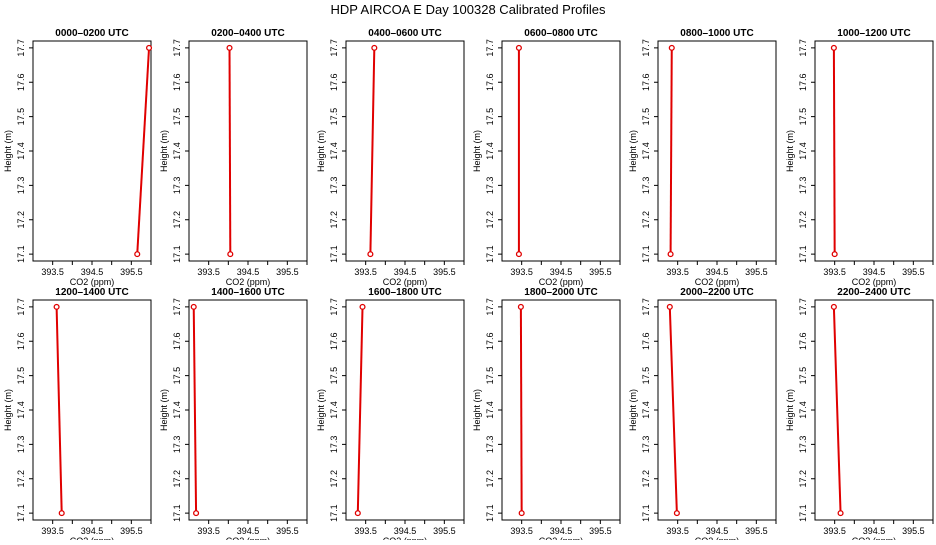 This screenshot has width=936, height=545. What do you see at coordinates (91, 292) in the screenshot?
I see `panel-title: 1200–1400 UTC` at bounding box center [91, 292].